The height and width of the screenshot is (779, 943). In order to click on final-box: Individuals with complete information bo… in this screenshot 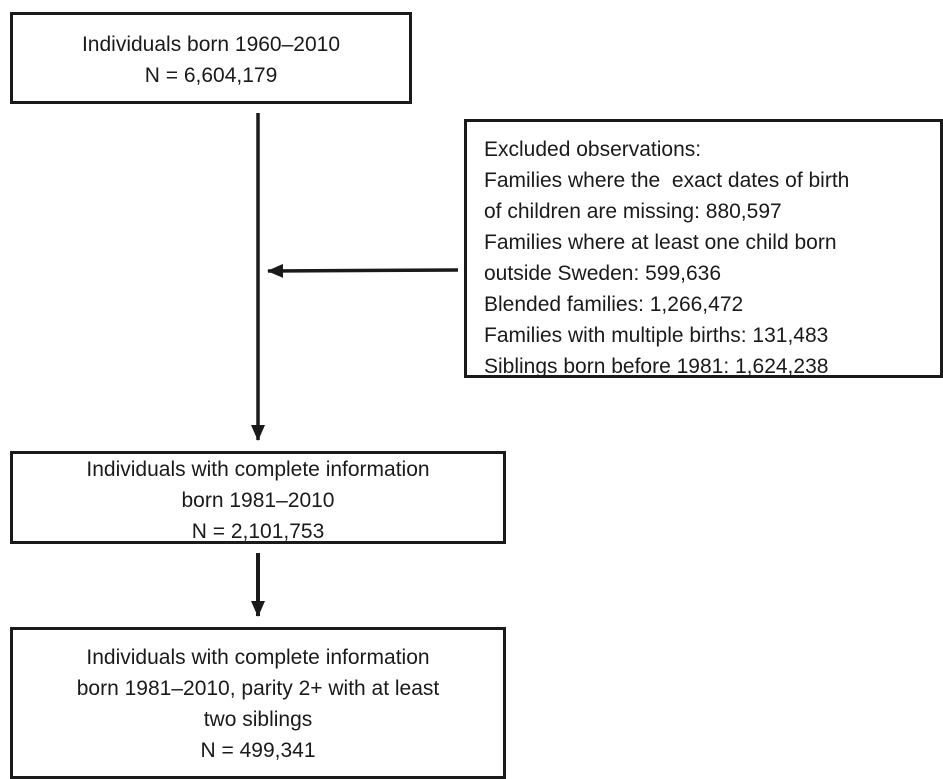, I will do `click(258, 703)`.